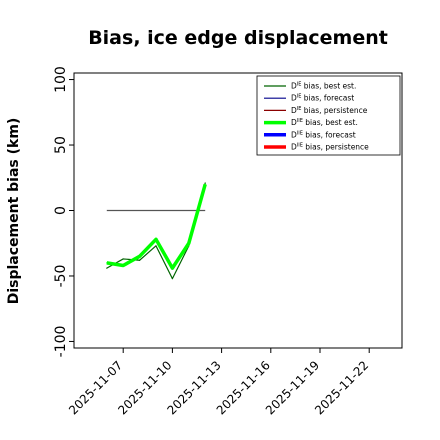 The height and width of the screenshot is (440, 440). I want to click on y-tick-label: 50, so click(61, 145).